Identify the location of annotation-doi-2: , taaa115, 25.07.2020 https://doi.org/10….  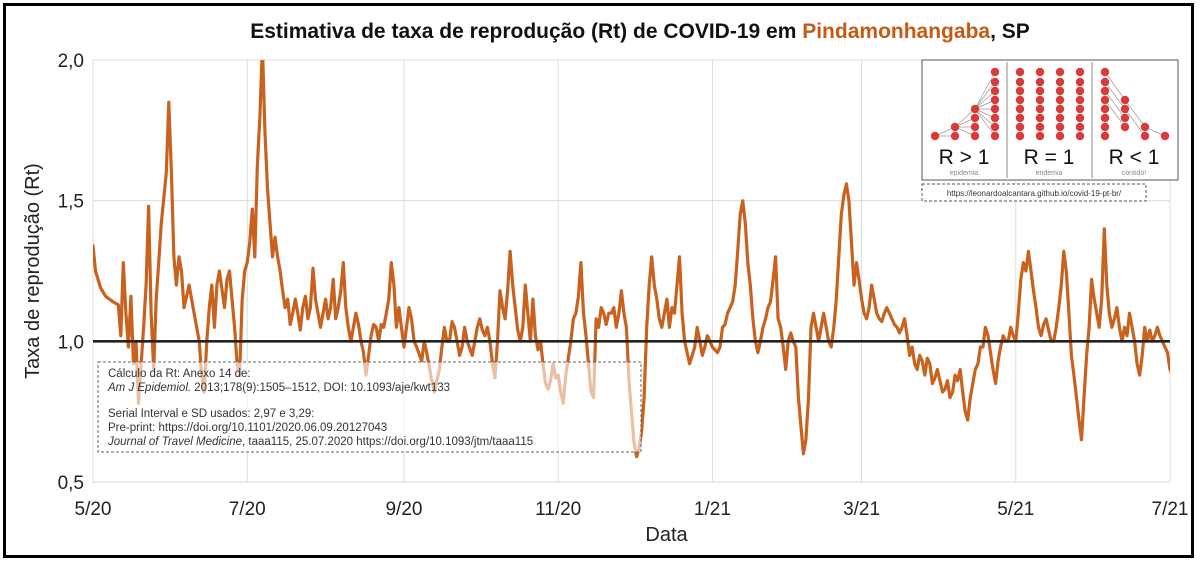
(387, 442).